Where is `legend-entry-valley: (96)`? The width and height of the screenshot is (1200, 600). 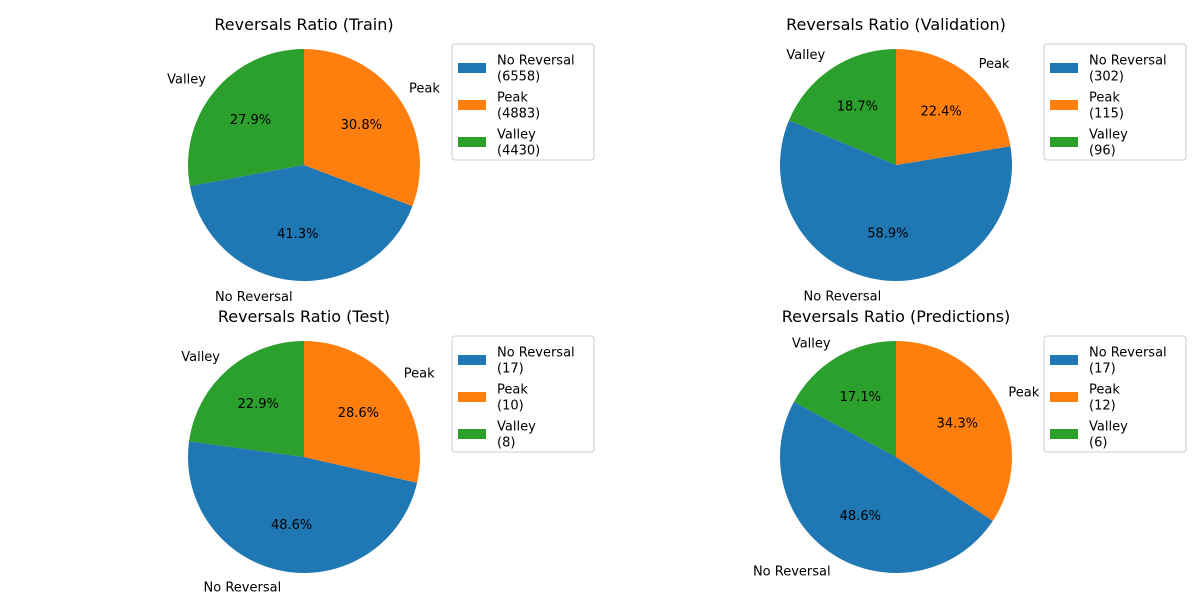 legend-entry-valley: (96) is located at coordinates (1102, 151).